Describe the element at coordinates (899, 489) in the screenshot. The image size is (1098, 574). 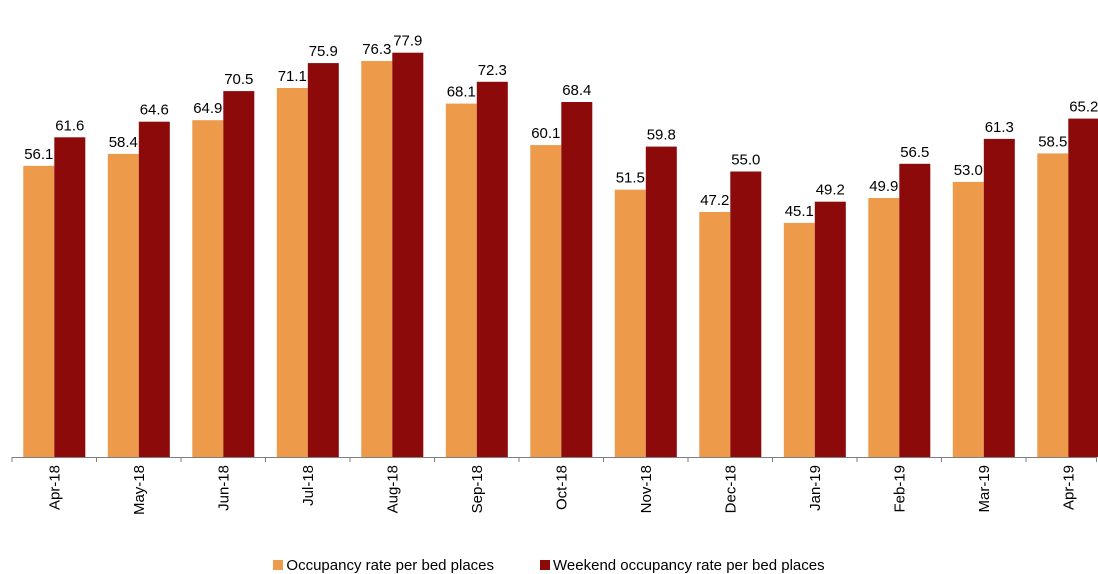
I see `x-tick-label-feb-19: Feb-19` at that location.